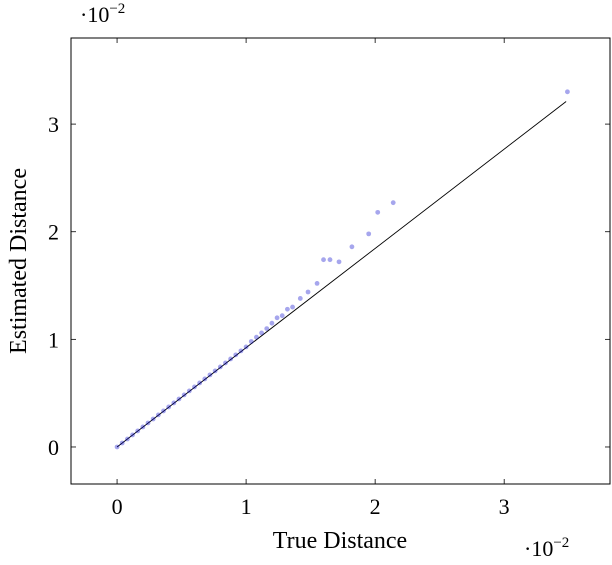 The width and height of the screenshot is (612, 565). What do you see at coordinates (504, 506) in the screenshot?
I see `x-tick-label: 3` at bounding box center [504, 506].